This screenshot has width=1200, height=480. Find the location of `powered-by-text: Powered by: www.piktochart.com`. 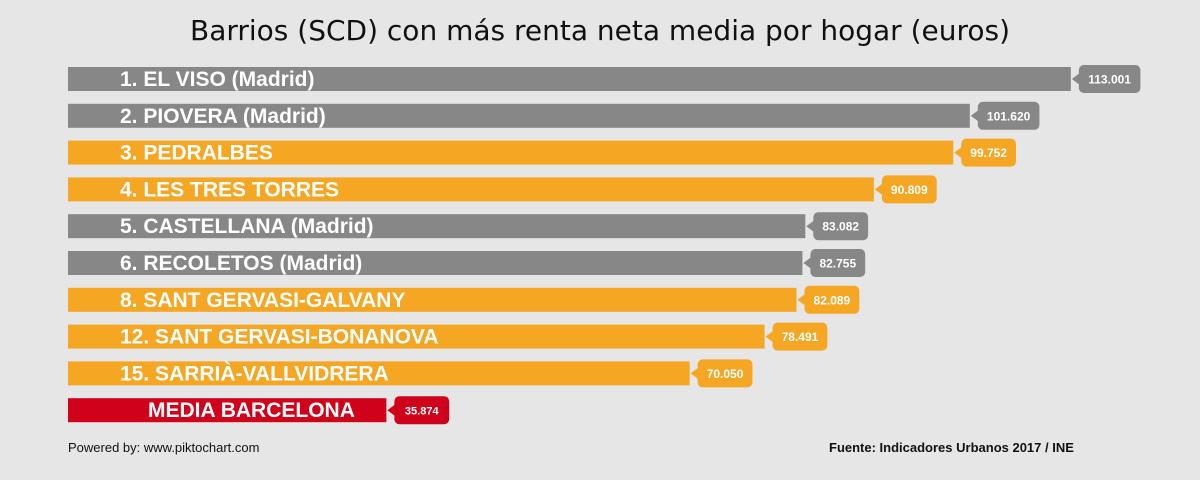

powered-by-text: Powered by: www.piktochart.com is located at coordinates (164, 447).